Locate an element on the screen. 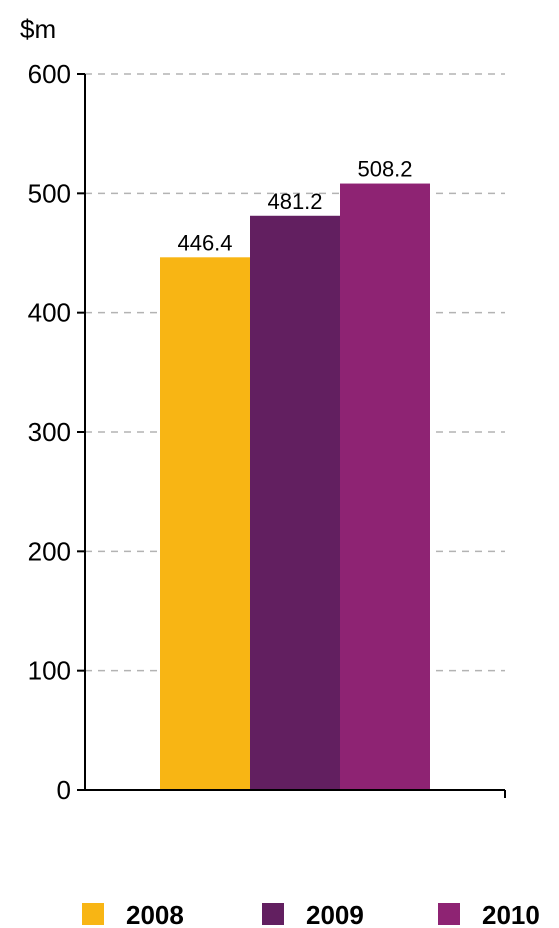 The height and width of the screenshot is (928, 559). y-tick-label: 300 is located at coordinates (49, 432).